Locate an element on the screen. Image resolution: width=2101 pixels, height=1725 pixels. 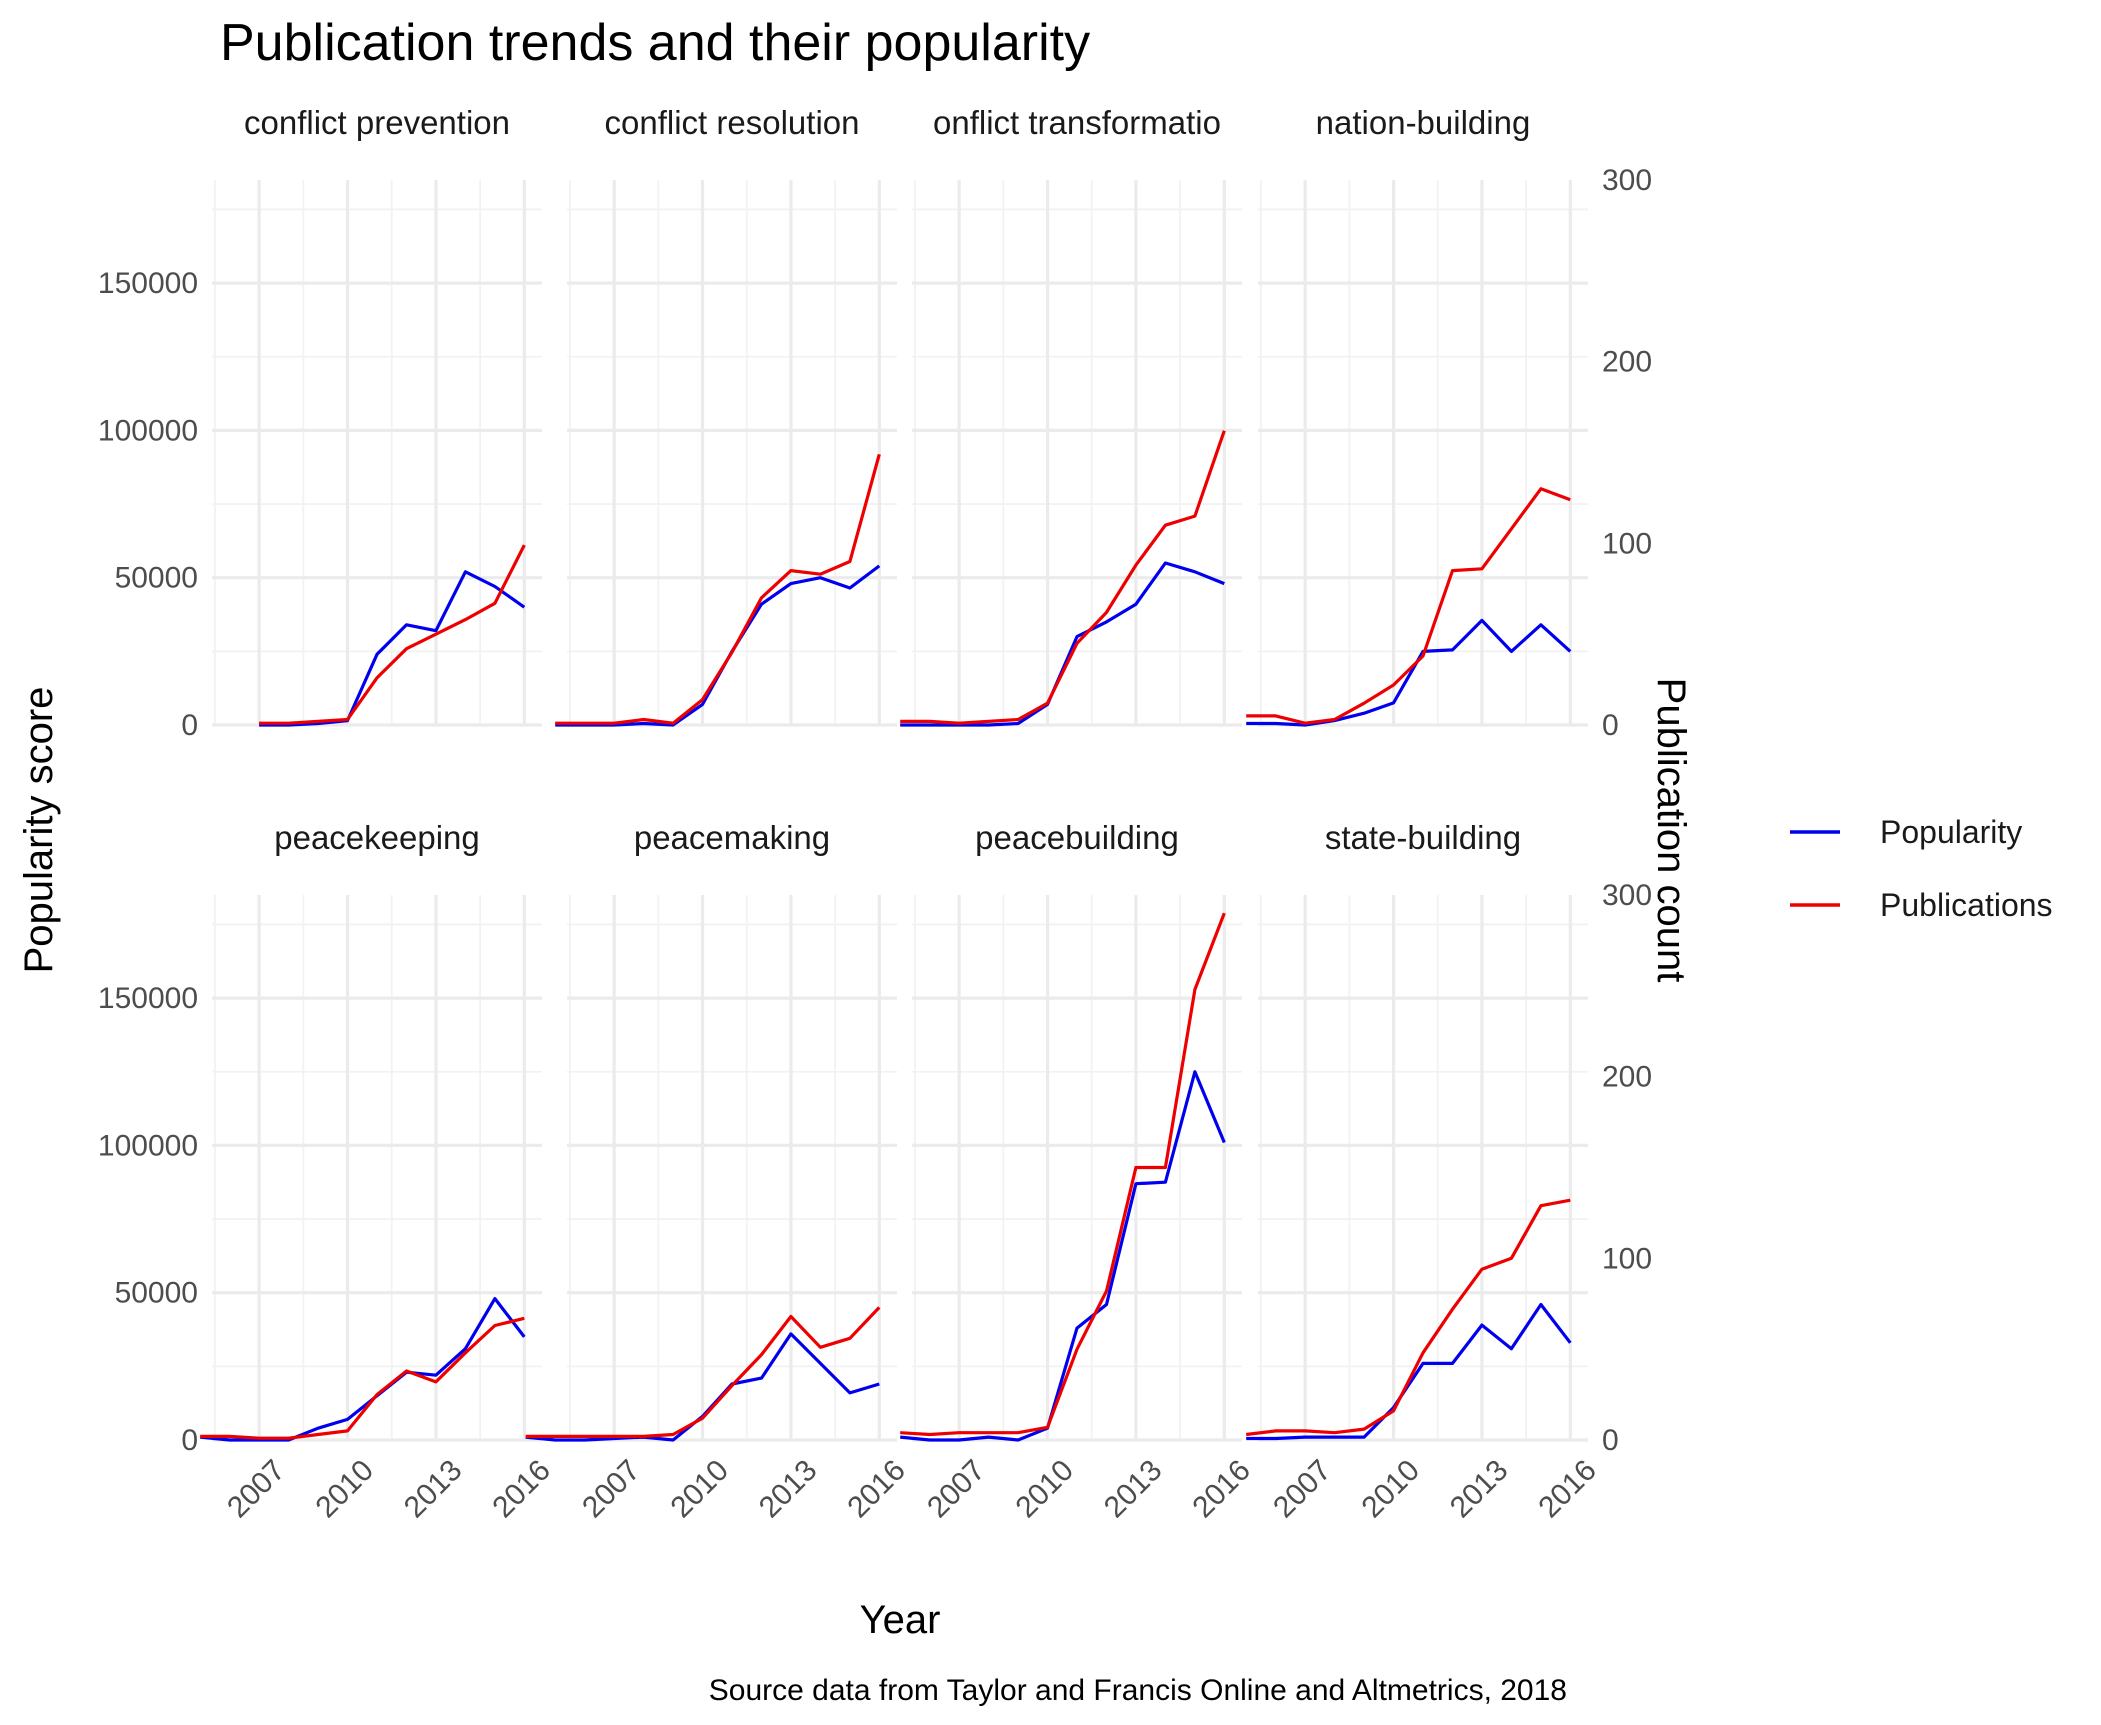
facet-panel: peacebuilding 2007 2010 2013 2016 is located at coordinates (1078, 1171).